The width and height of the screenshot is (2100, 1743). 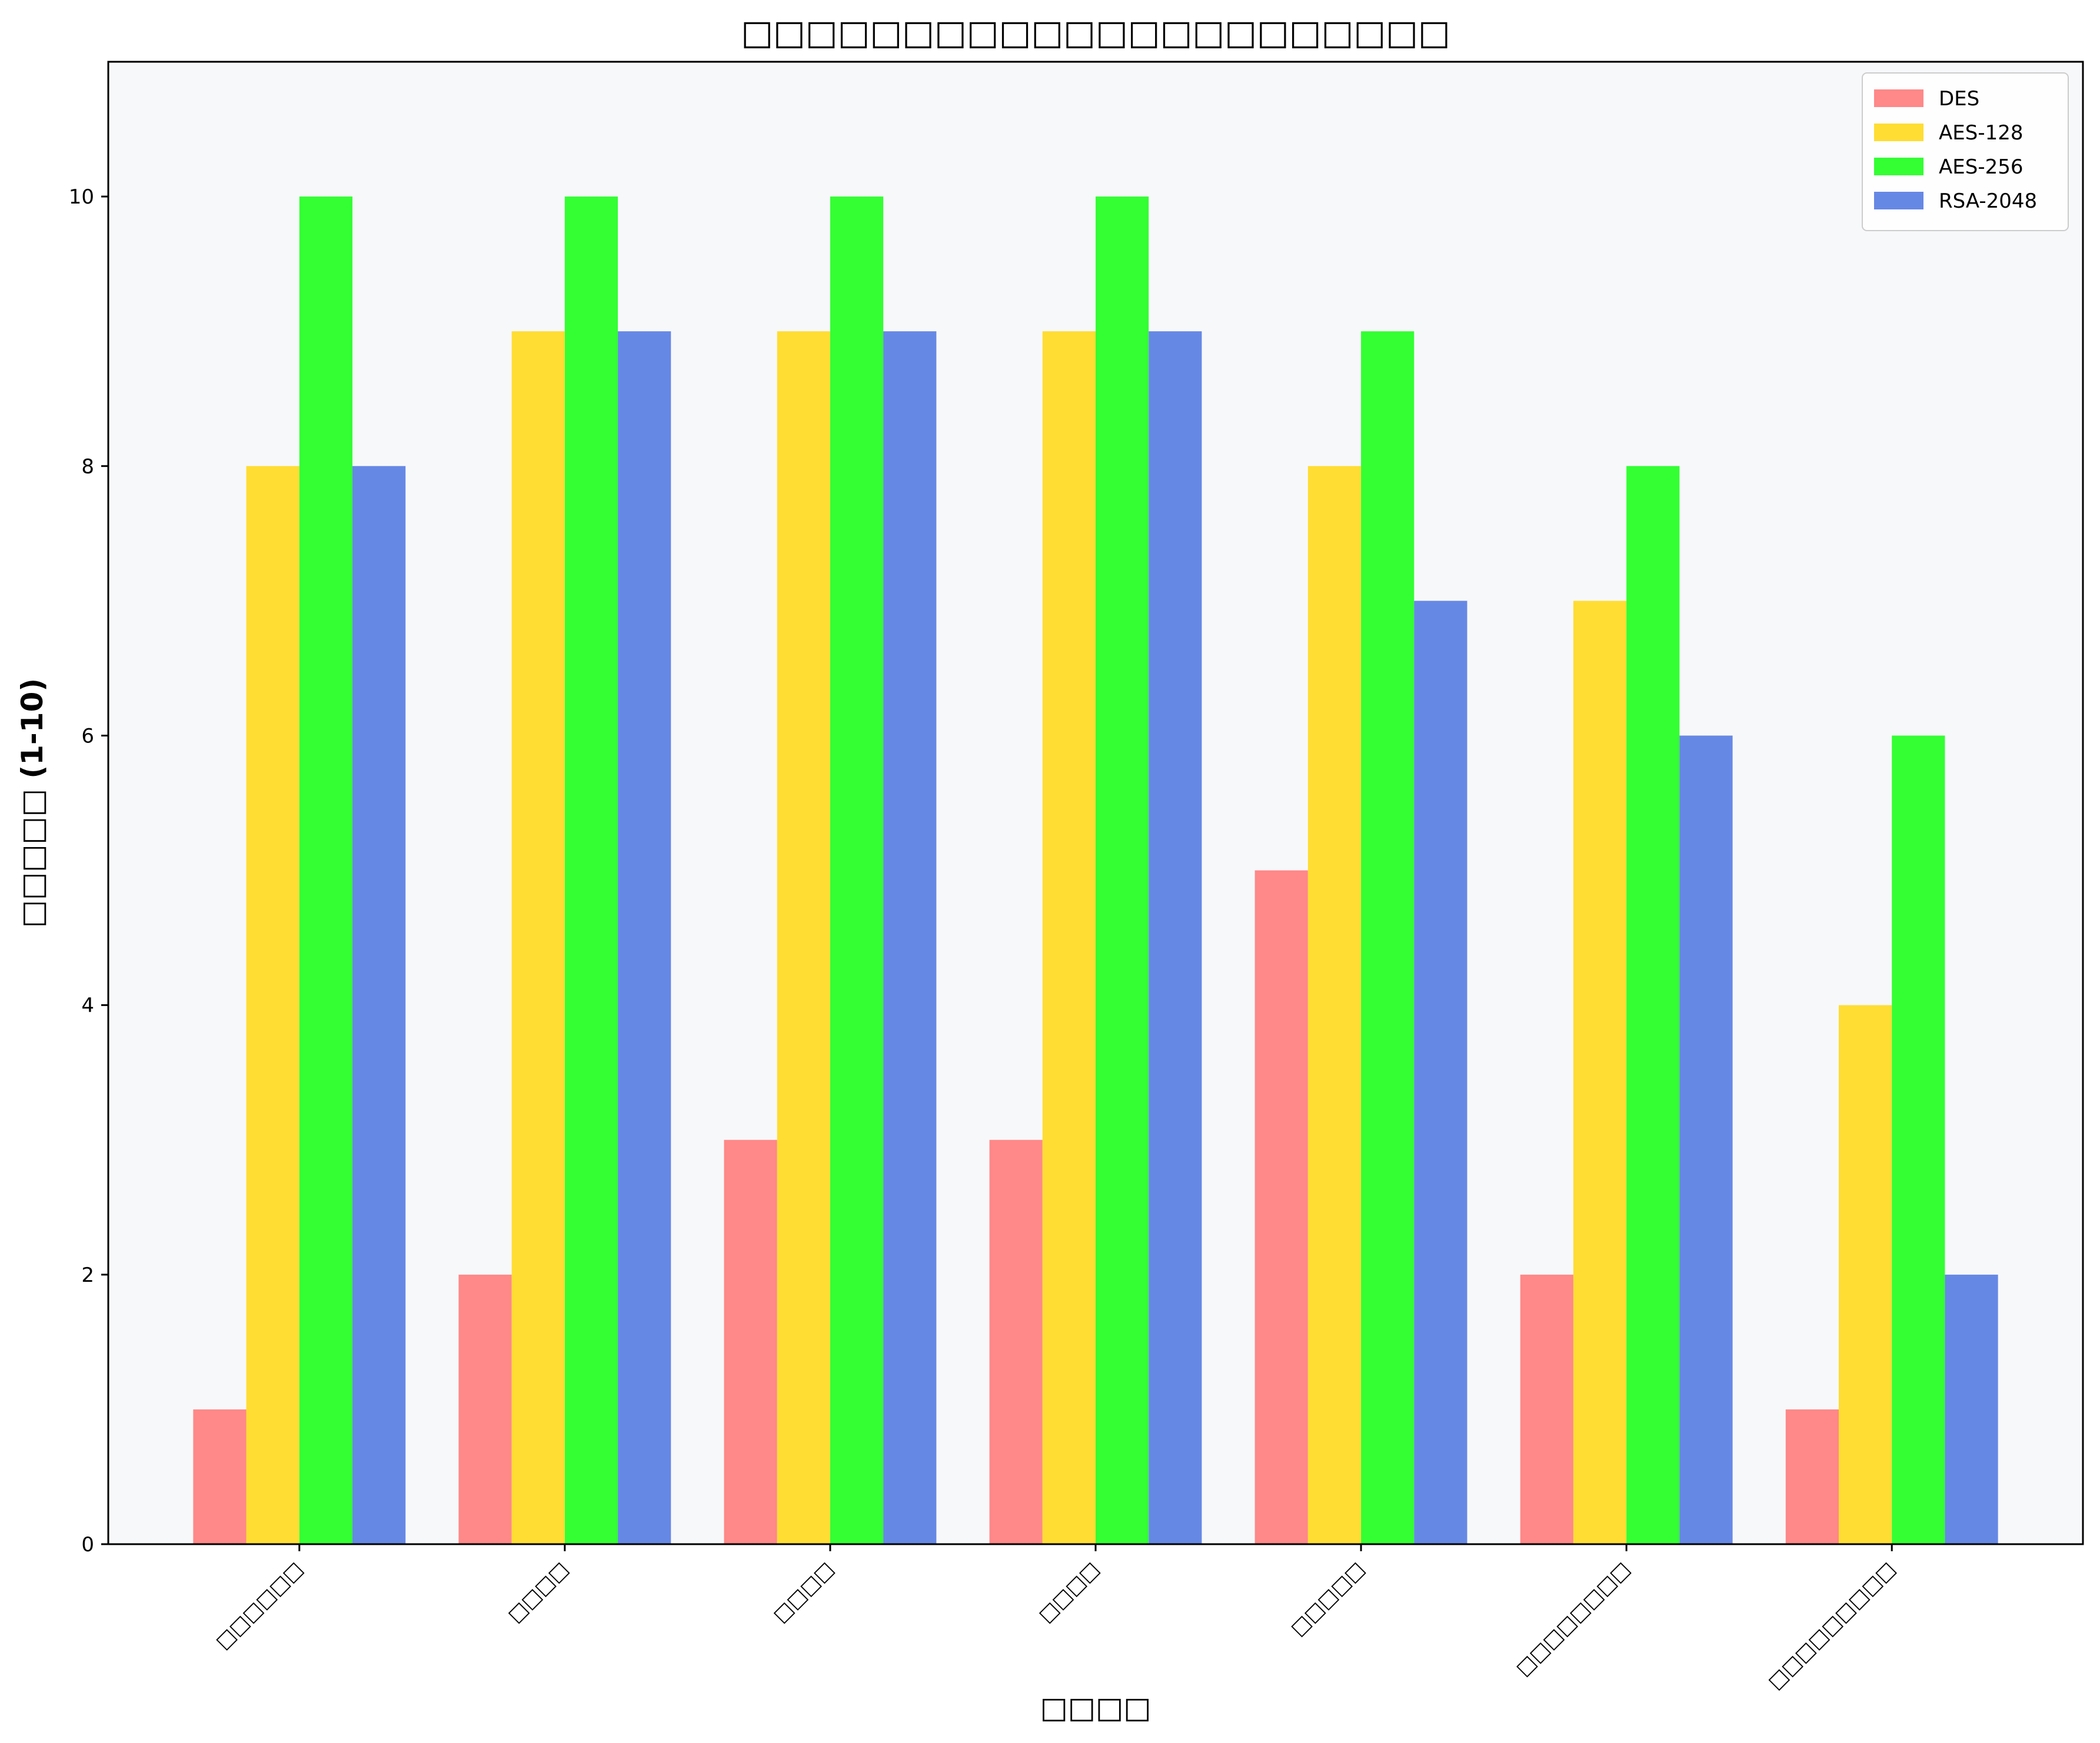 What do you see at coordinates (87, 736) in the screenshot?
I see `y-tick-label: 6` at bounding box center [87, 736].